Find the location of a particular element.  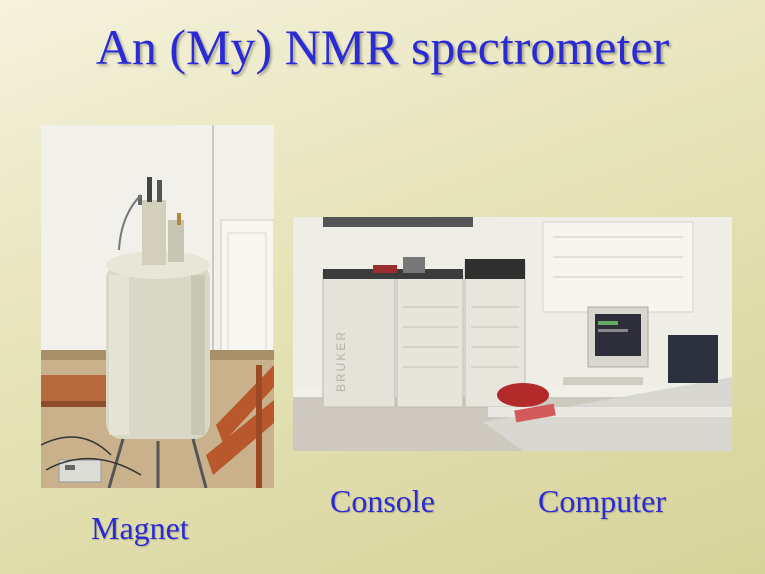

slide-title: An (My) NMR spectrometer is located at coordinates (382, 47).